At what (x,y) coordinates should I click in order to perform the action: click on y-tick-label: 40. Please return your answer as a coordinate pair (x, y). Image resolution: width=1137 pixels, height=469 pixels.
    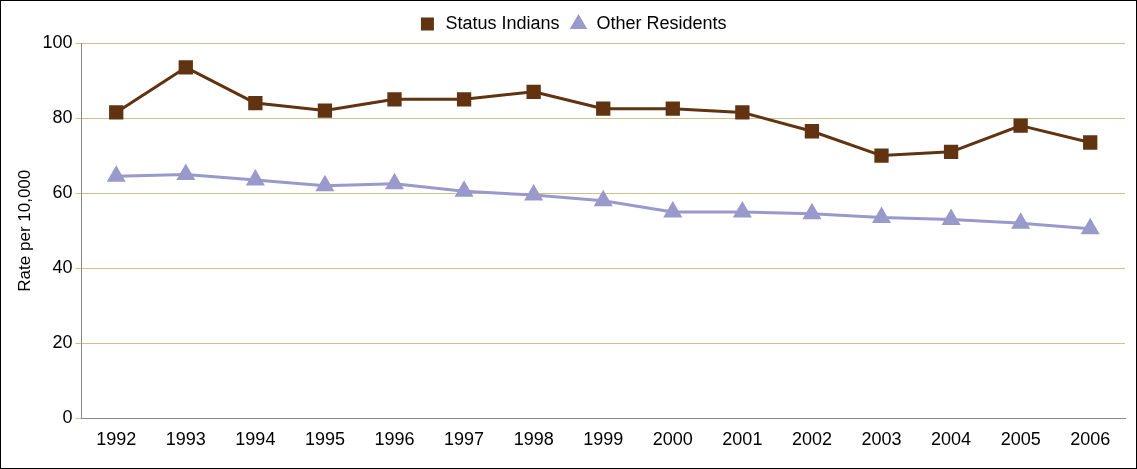
    Looking at the image, I should click on (62, 267).